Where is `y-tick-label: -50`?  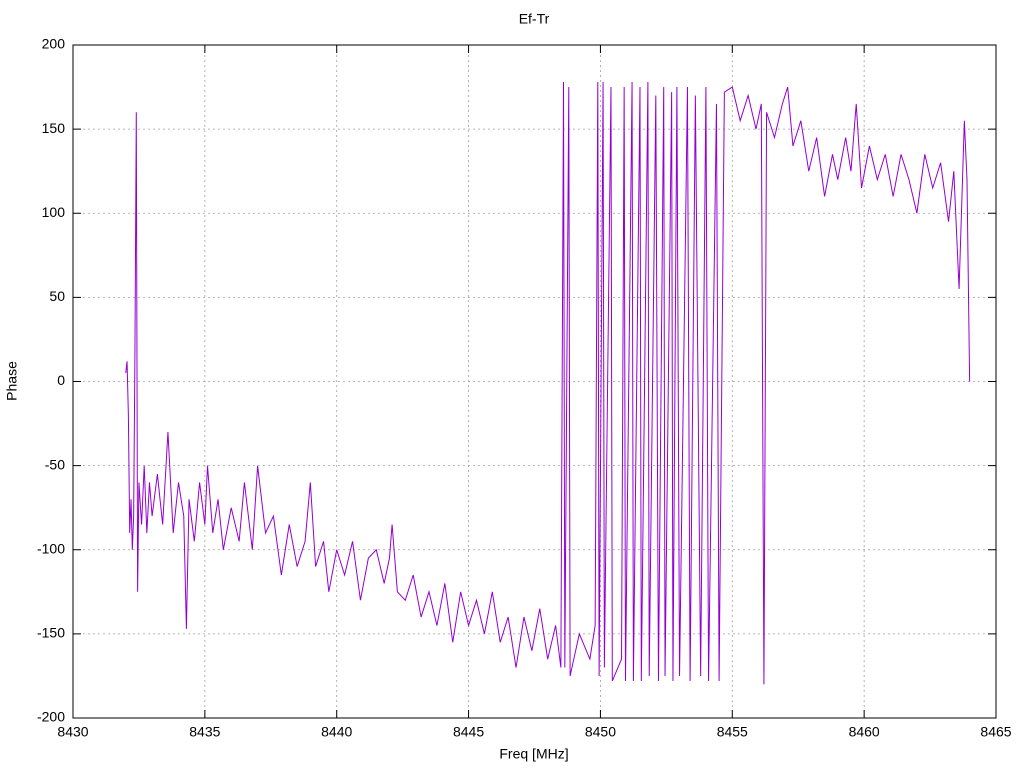 y-tick-label: -50 is located at coordinates (55, 464).